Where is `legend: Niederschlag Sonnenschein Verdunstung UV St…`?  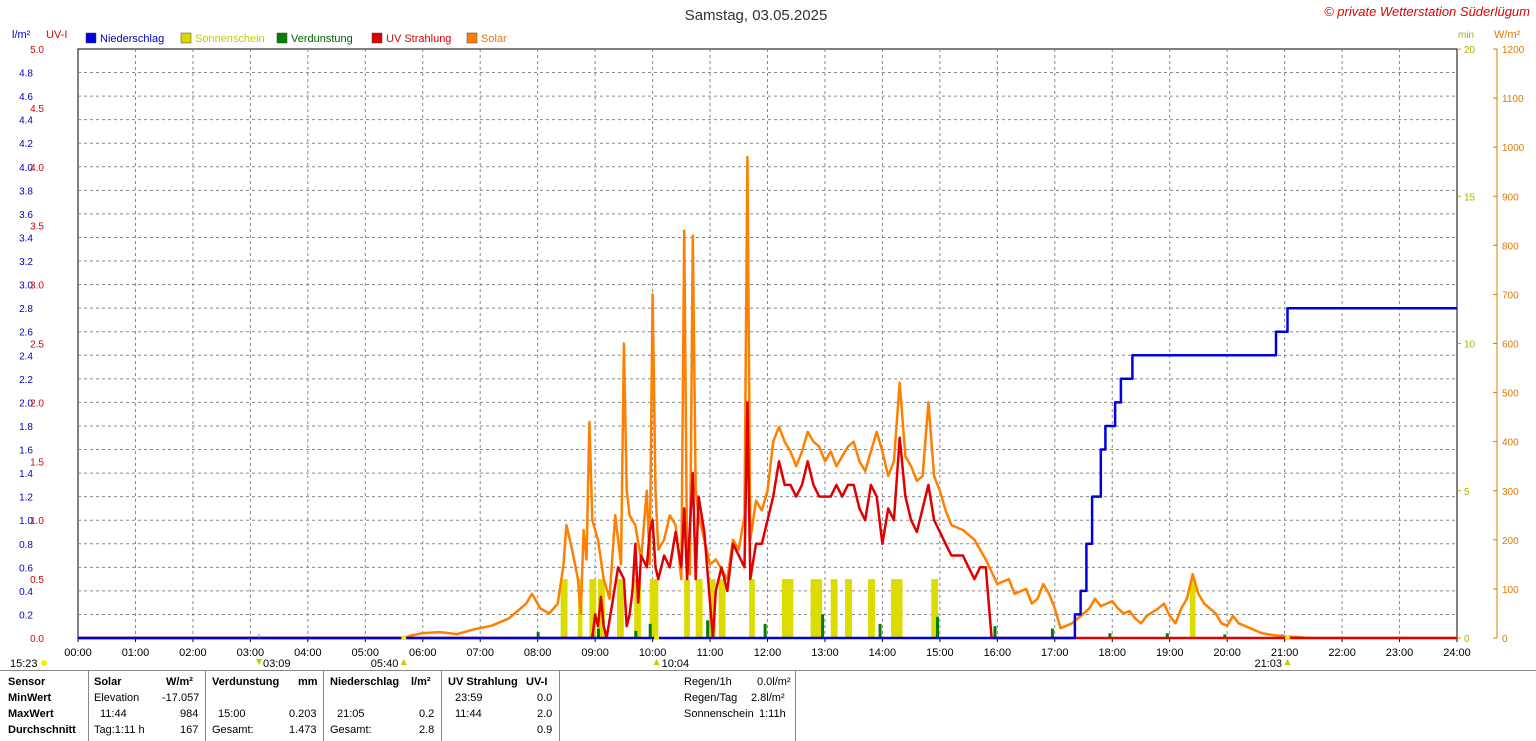
legend: Niederschlag Sonnenschein Verdunstung UV St… is located at coordinates (296, 38).